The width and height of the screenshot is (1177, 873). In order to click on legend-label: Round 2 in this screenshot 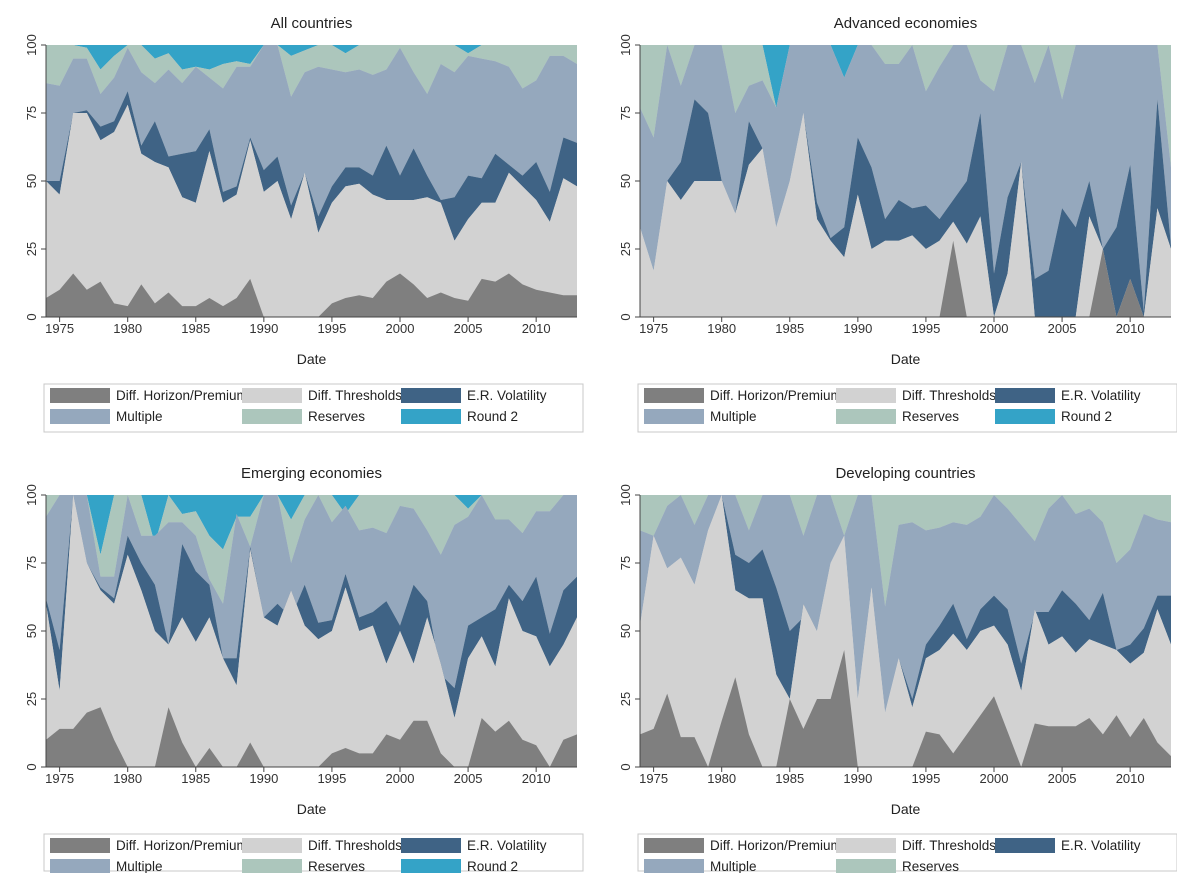, I will do `click(492, 866)`.